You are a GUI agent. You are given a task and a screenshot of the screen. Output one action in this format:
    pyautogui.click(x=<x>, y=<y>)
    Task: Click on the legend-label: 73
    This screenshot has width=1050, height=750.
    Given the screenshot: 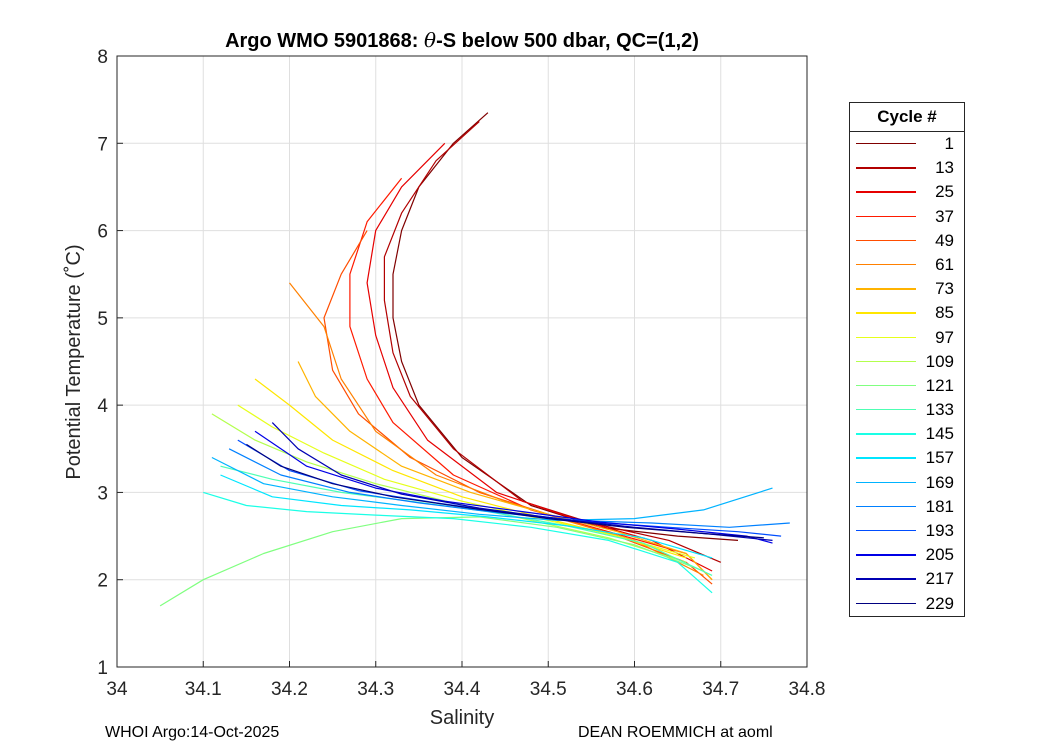 What is the action you would take?
    pyautogui.click(x=944, y=289)
    